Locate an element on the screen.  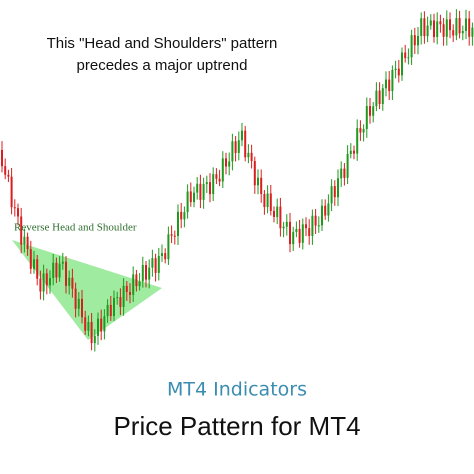
subtitle: MT4 Indicators is located at coordinates (237, 390).